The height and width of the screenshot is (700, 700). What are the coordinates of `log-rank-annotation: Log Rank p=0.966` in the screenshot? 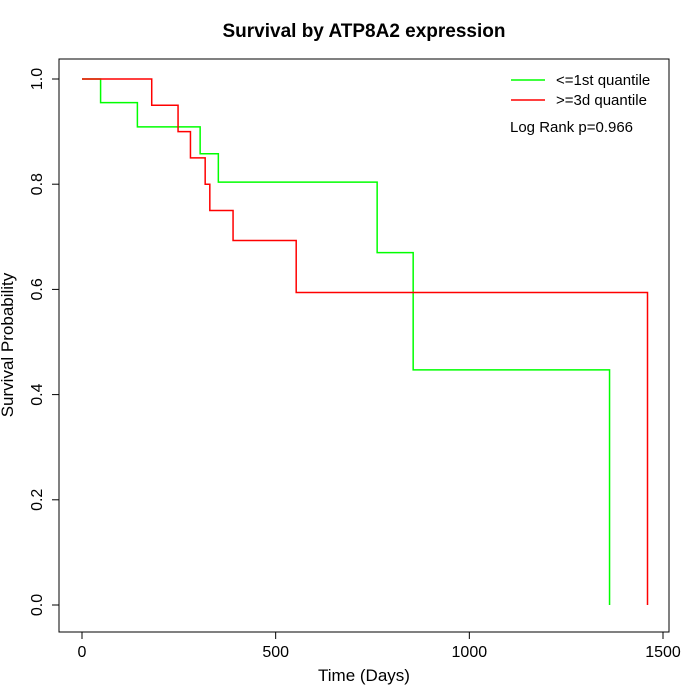 It's located at (571, 127).